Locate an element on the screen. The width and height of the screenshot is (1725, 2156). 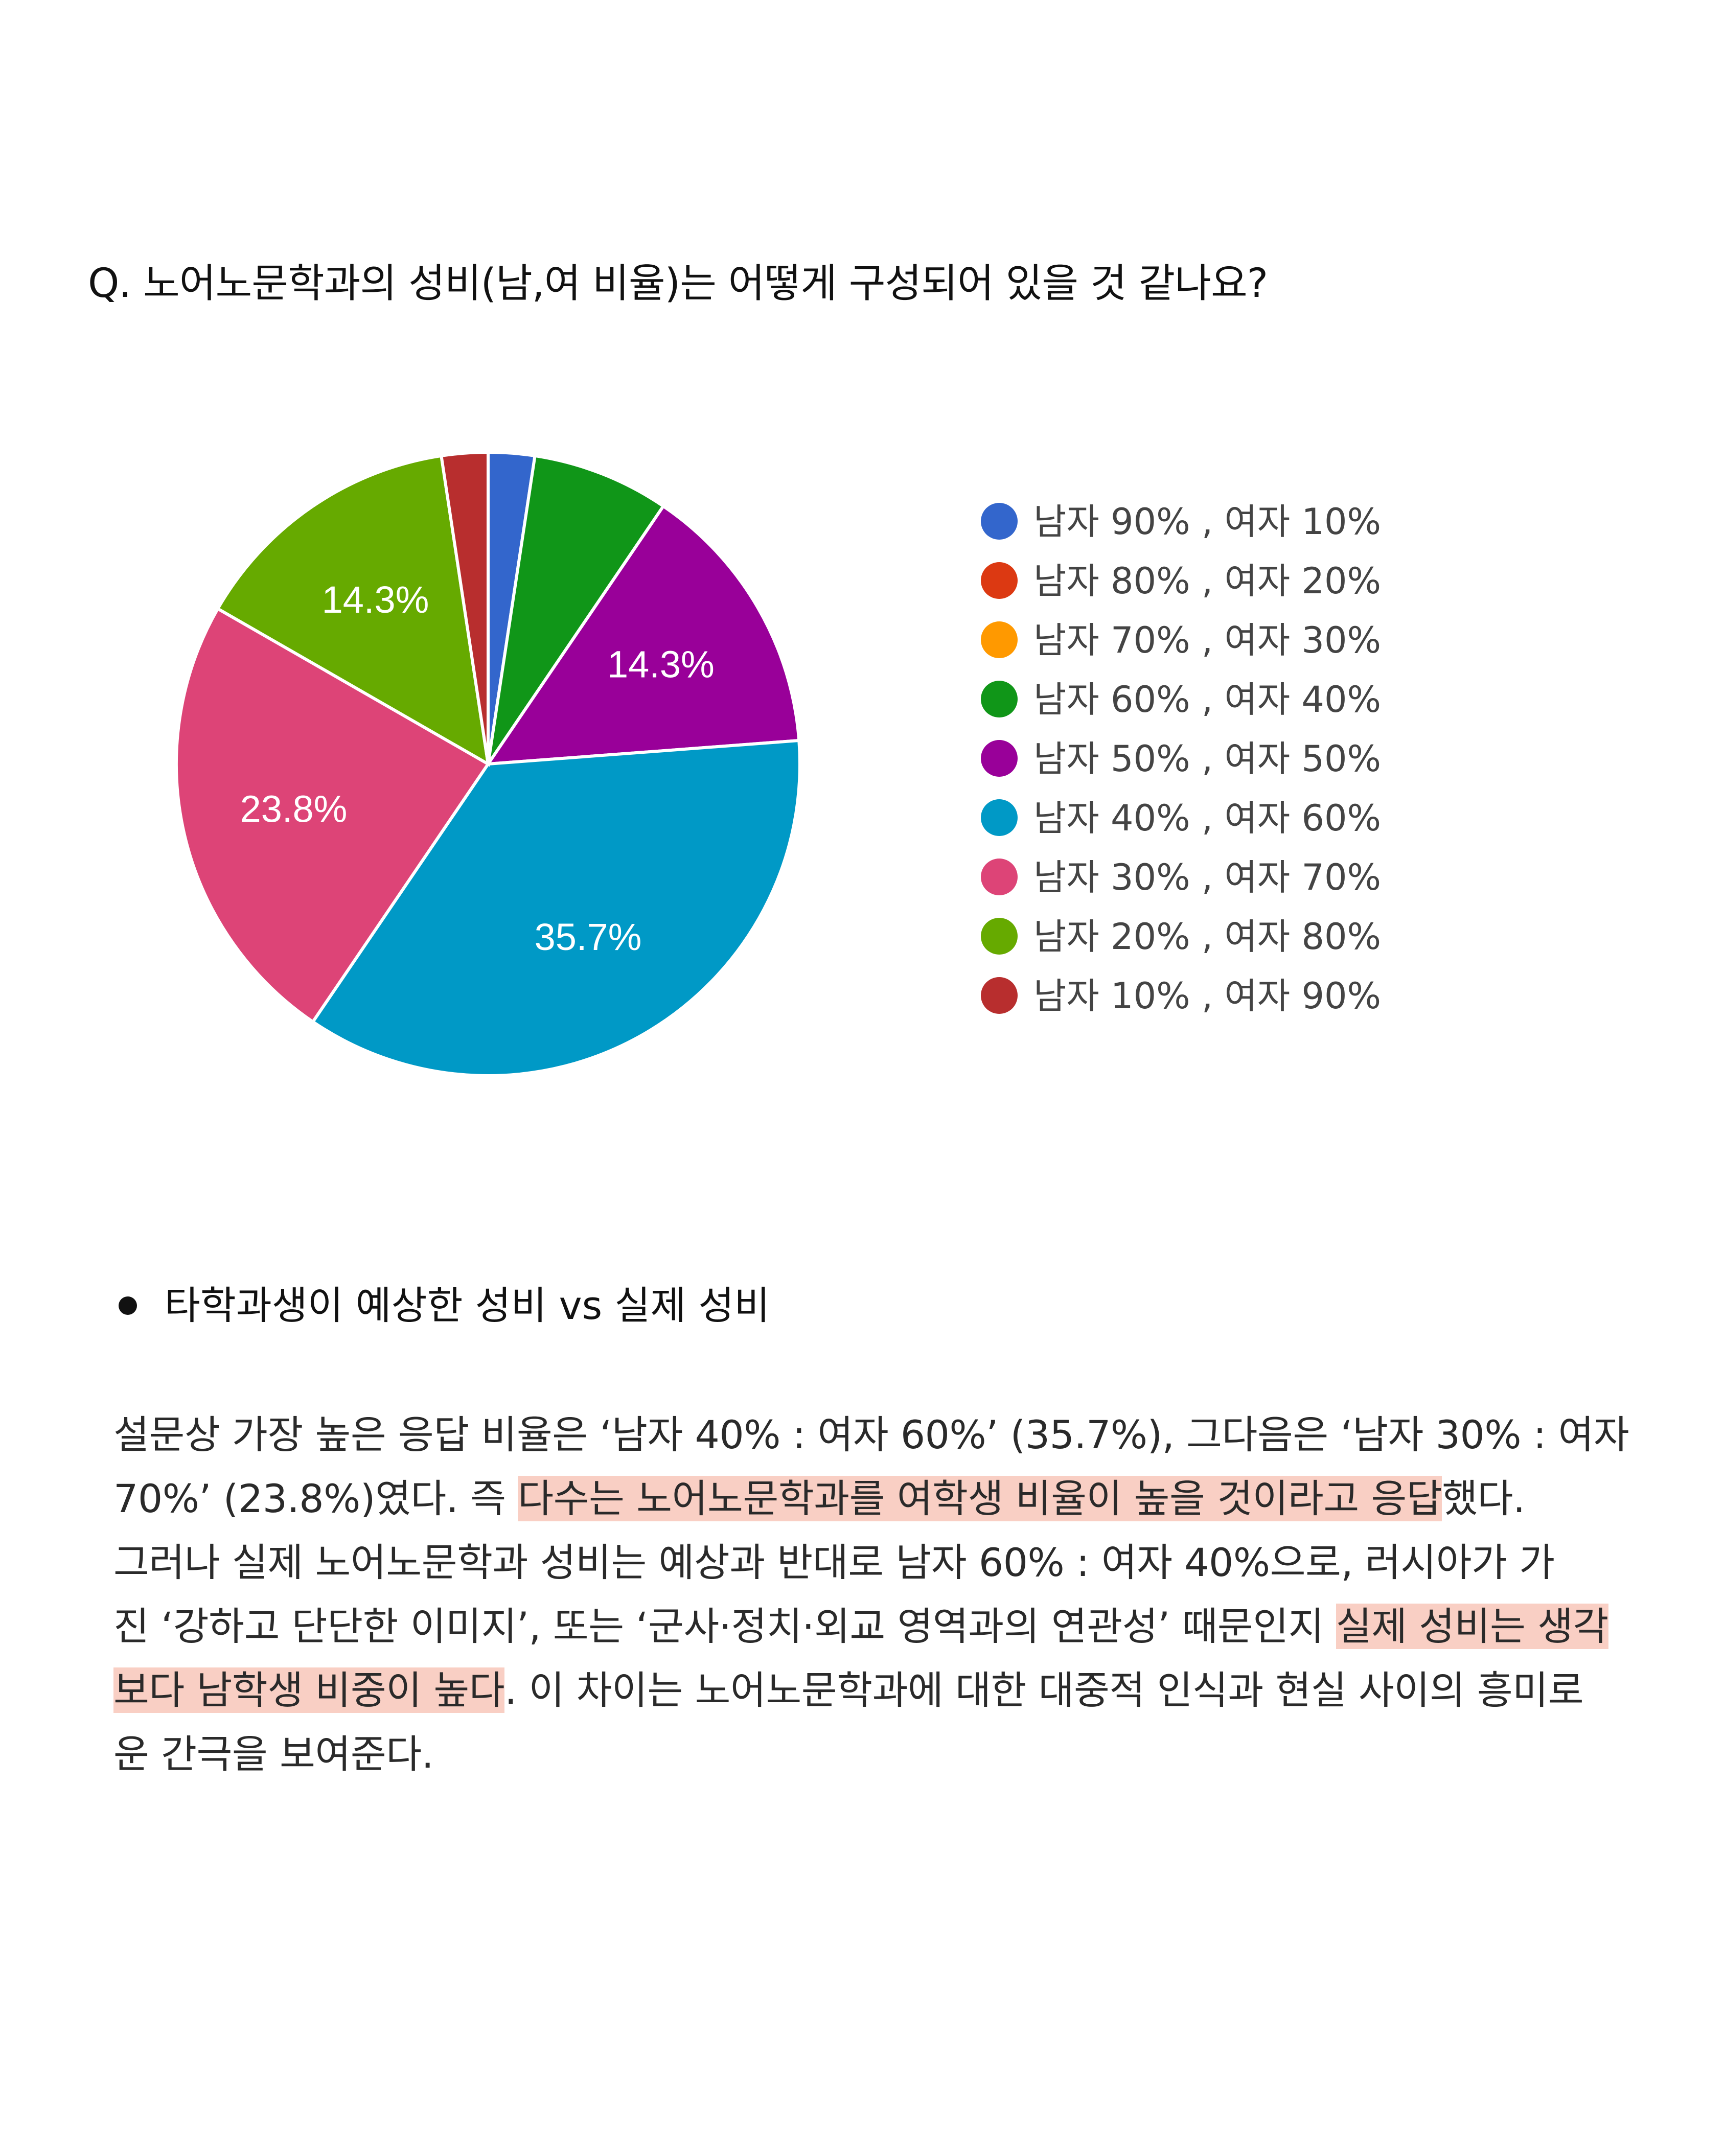
legend-item: 남자 30% , 여자 70% is located at coordinates (1181, 877).